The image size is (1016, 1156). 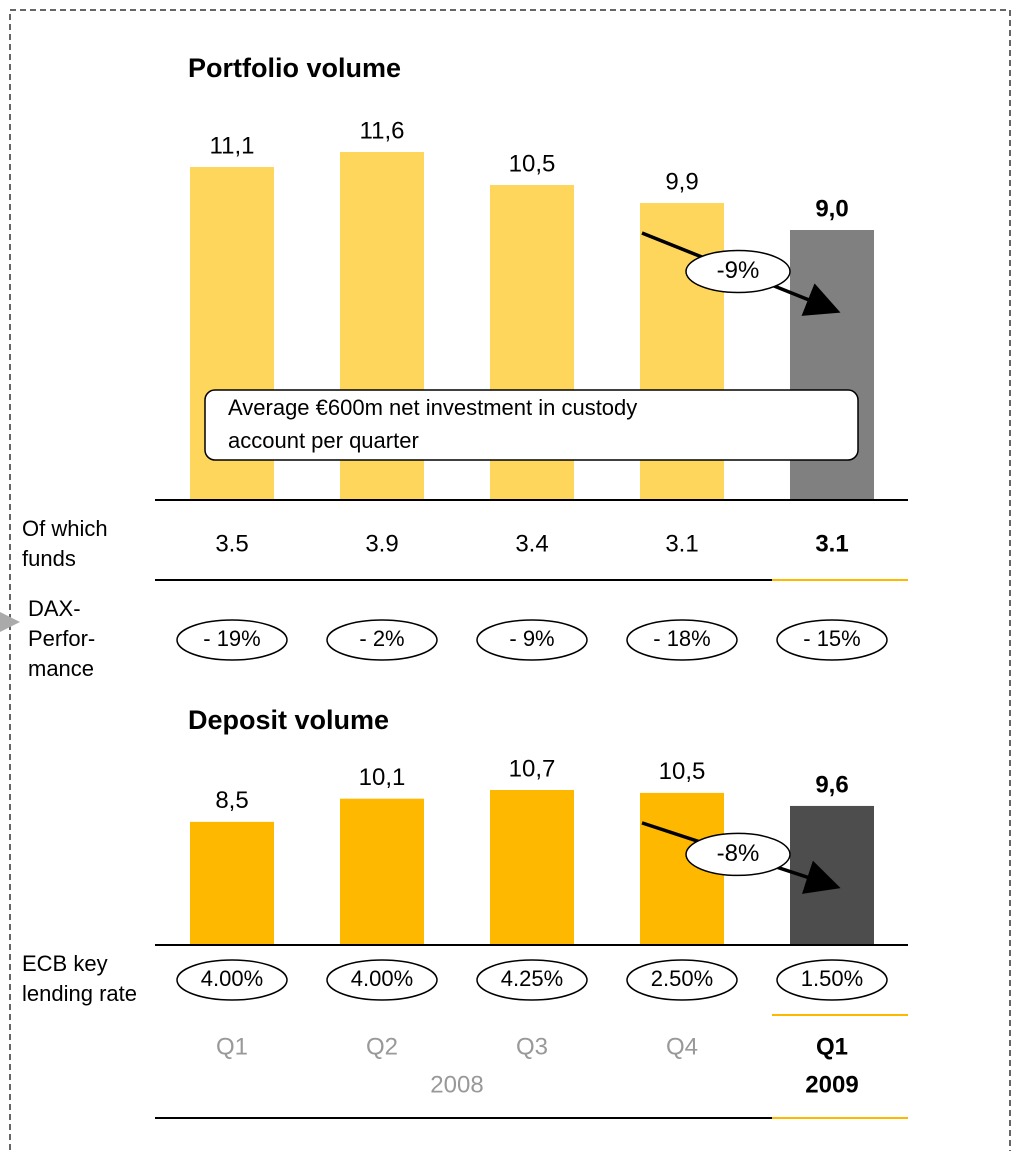 I want to click on value-label: 9,0, so click(x=831, y=208).